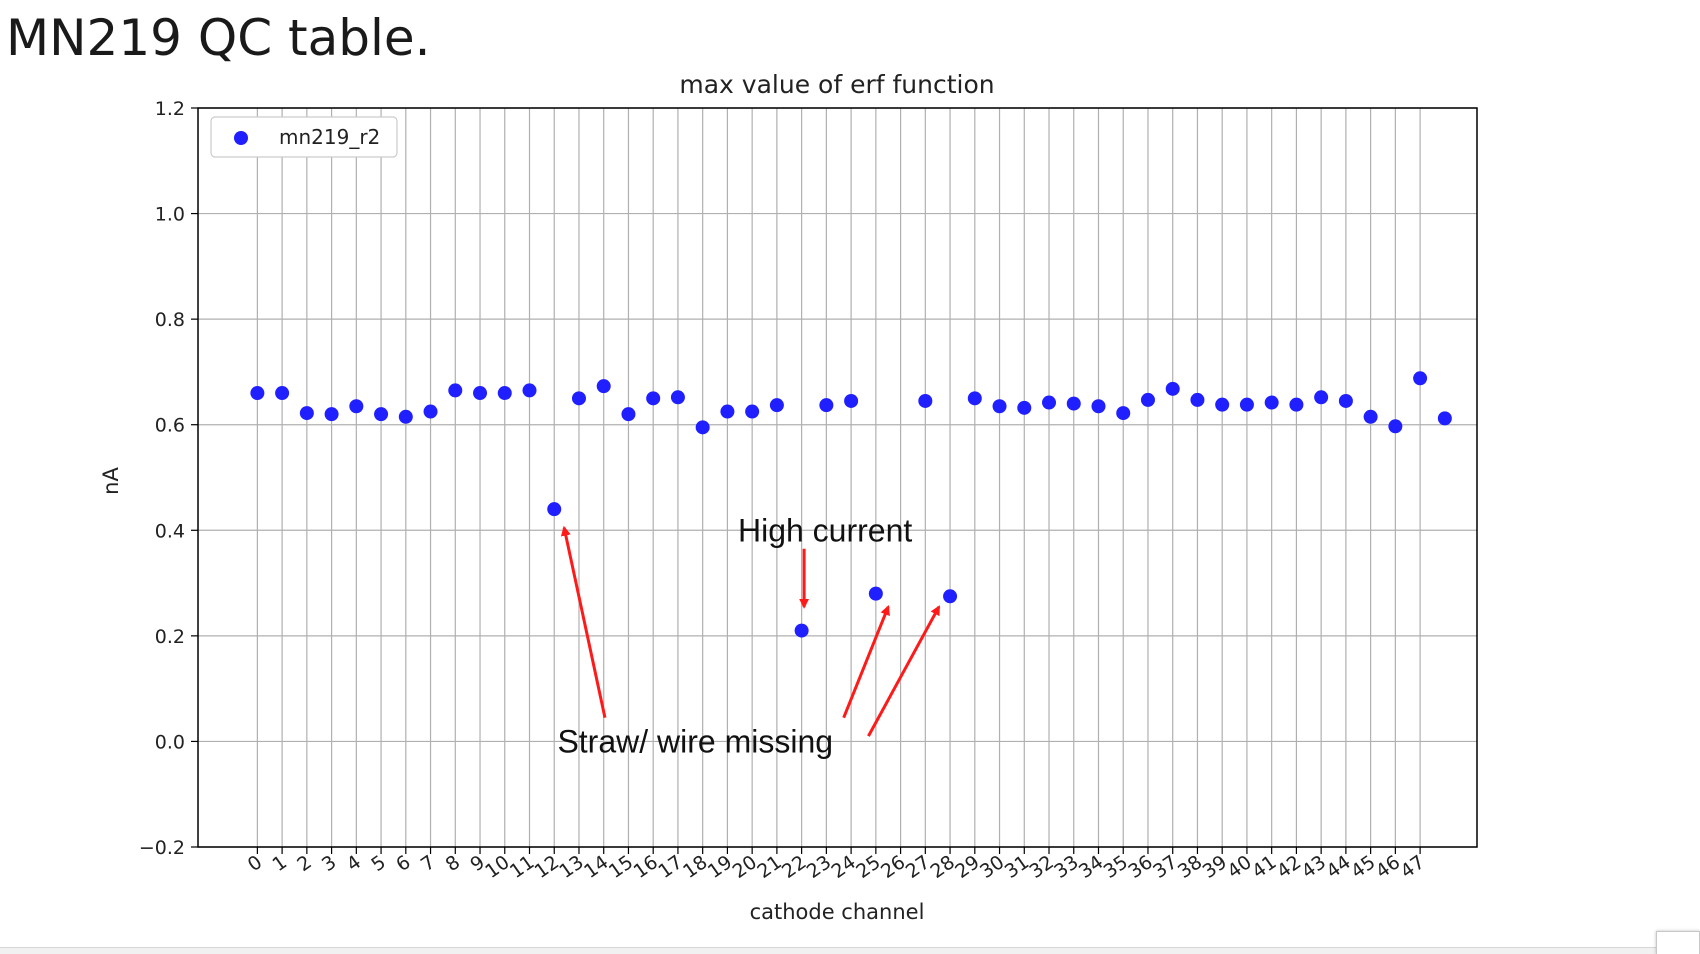 The height and width of the screenshot is (954, 1700). Describe the element at coordinates (170, 426) in the screenshot. I see `y-tick-label: 0.6` at that location.